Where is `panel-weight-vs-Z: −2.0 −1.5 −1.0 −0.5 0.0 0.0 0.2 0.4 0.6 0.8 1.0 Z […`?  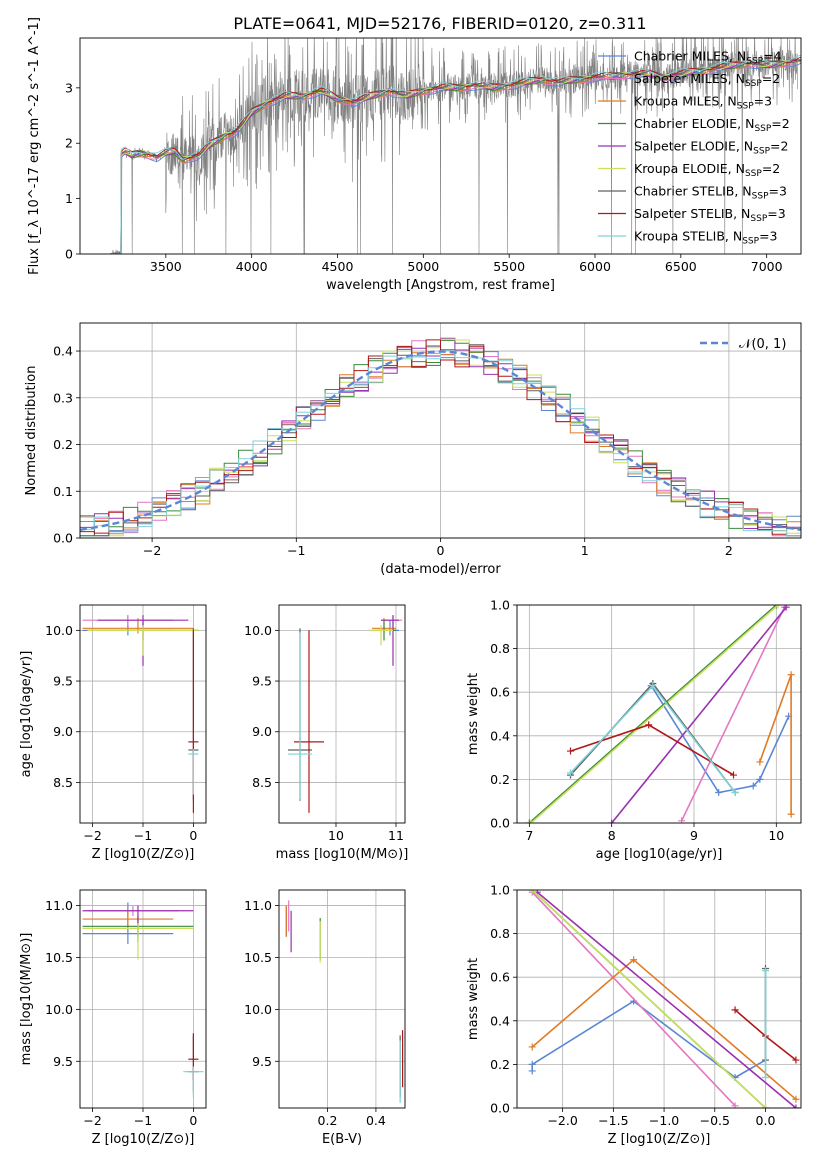 panel-weight-vs-Z: −2.0 −1.5 −1.0 −0.5 0.0 0.0 0.2 0.4 0.6 0.8 1.0 Z [… is located at coordinates (634, 1015).